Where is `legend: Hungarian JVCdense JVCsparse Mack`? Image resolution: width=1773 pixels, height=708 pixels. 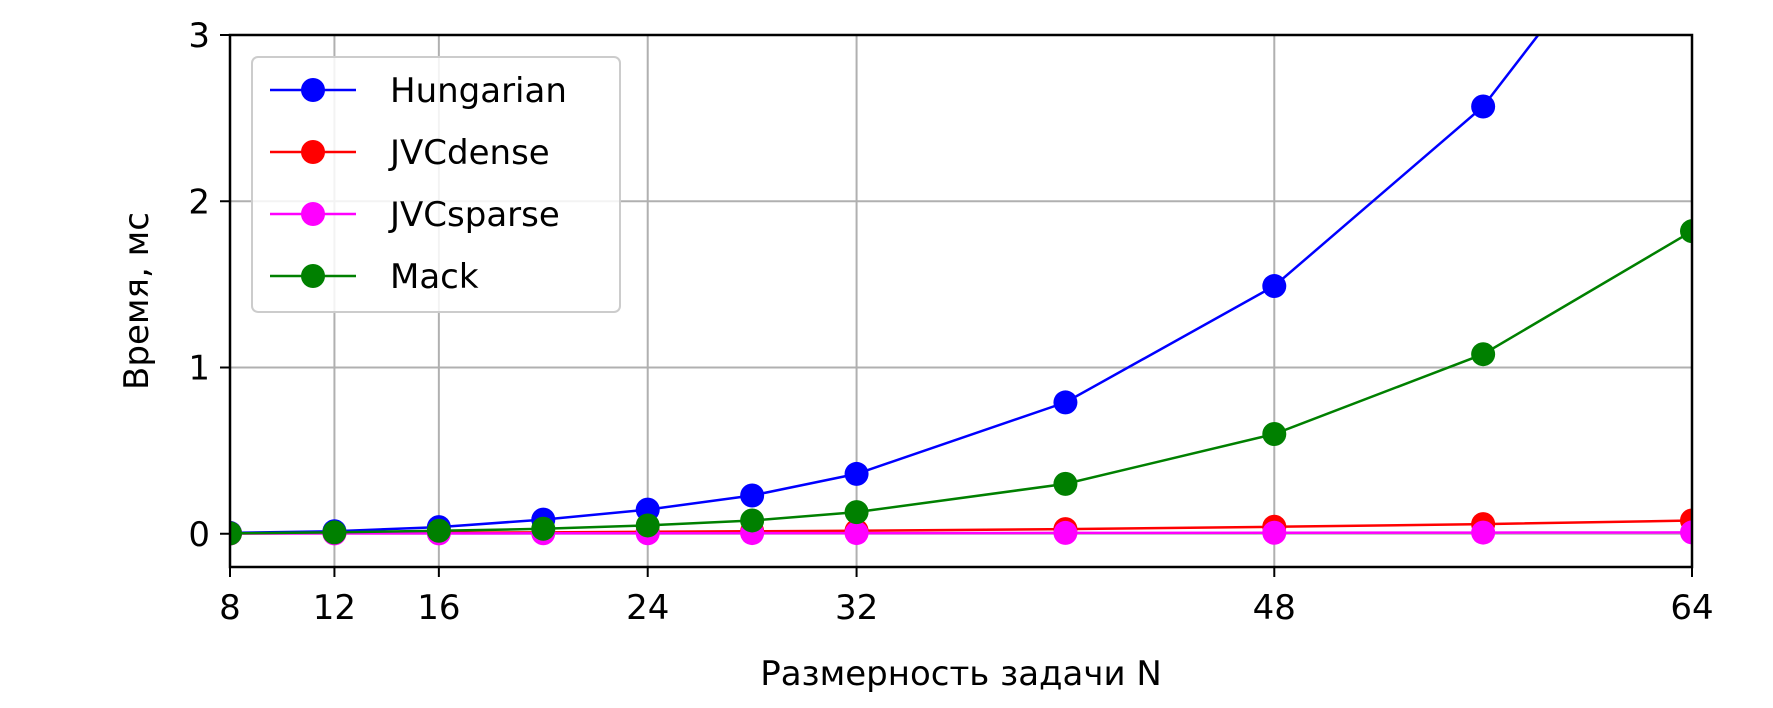 legend: Hungarian JVCdense JVCsparse Mack is located at coordinates (436, 184).